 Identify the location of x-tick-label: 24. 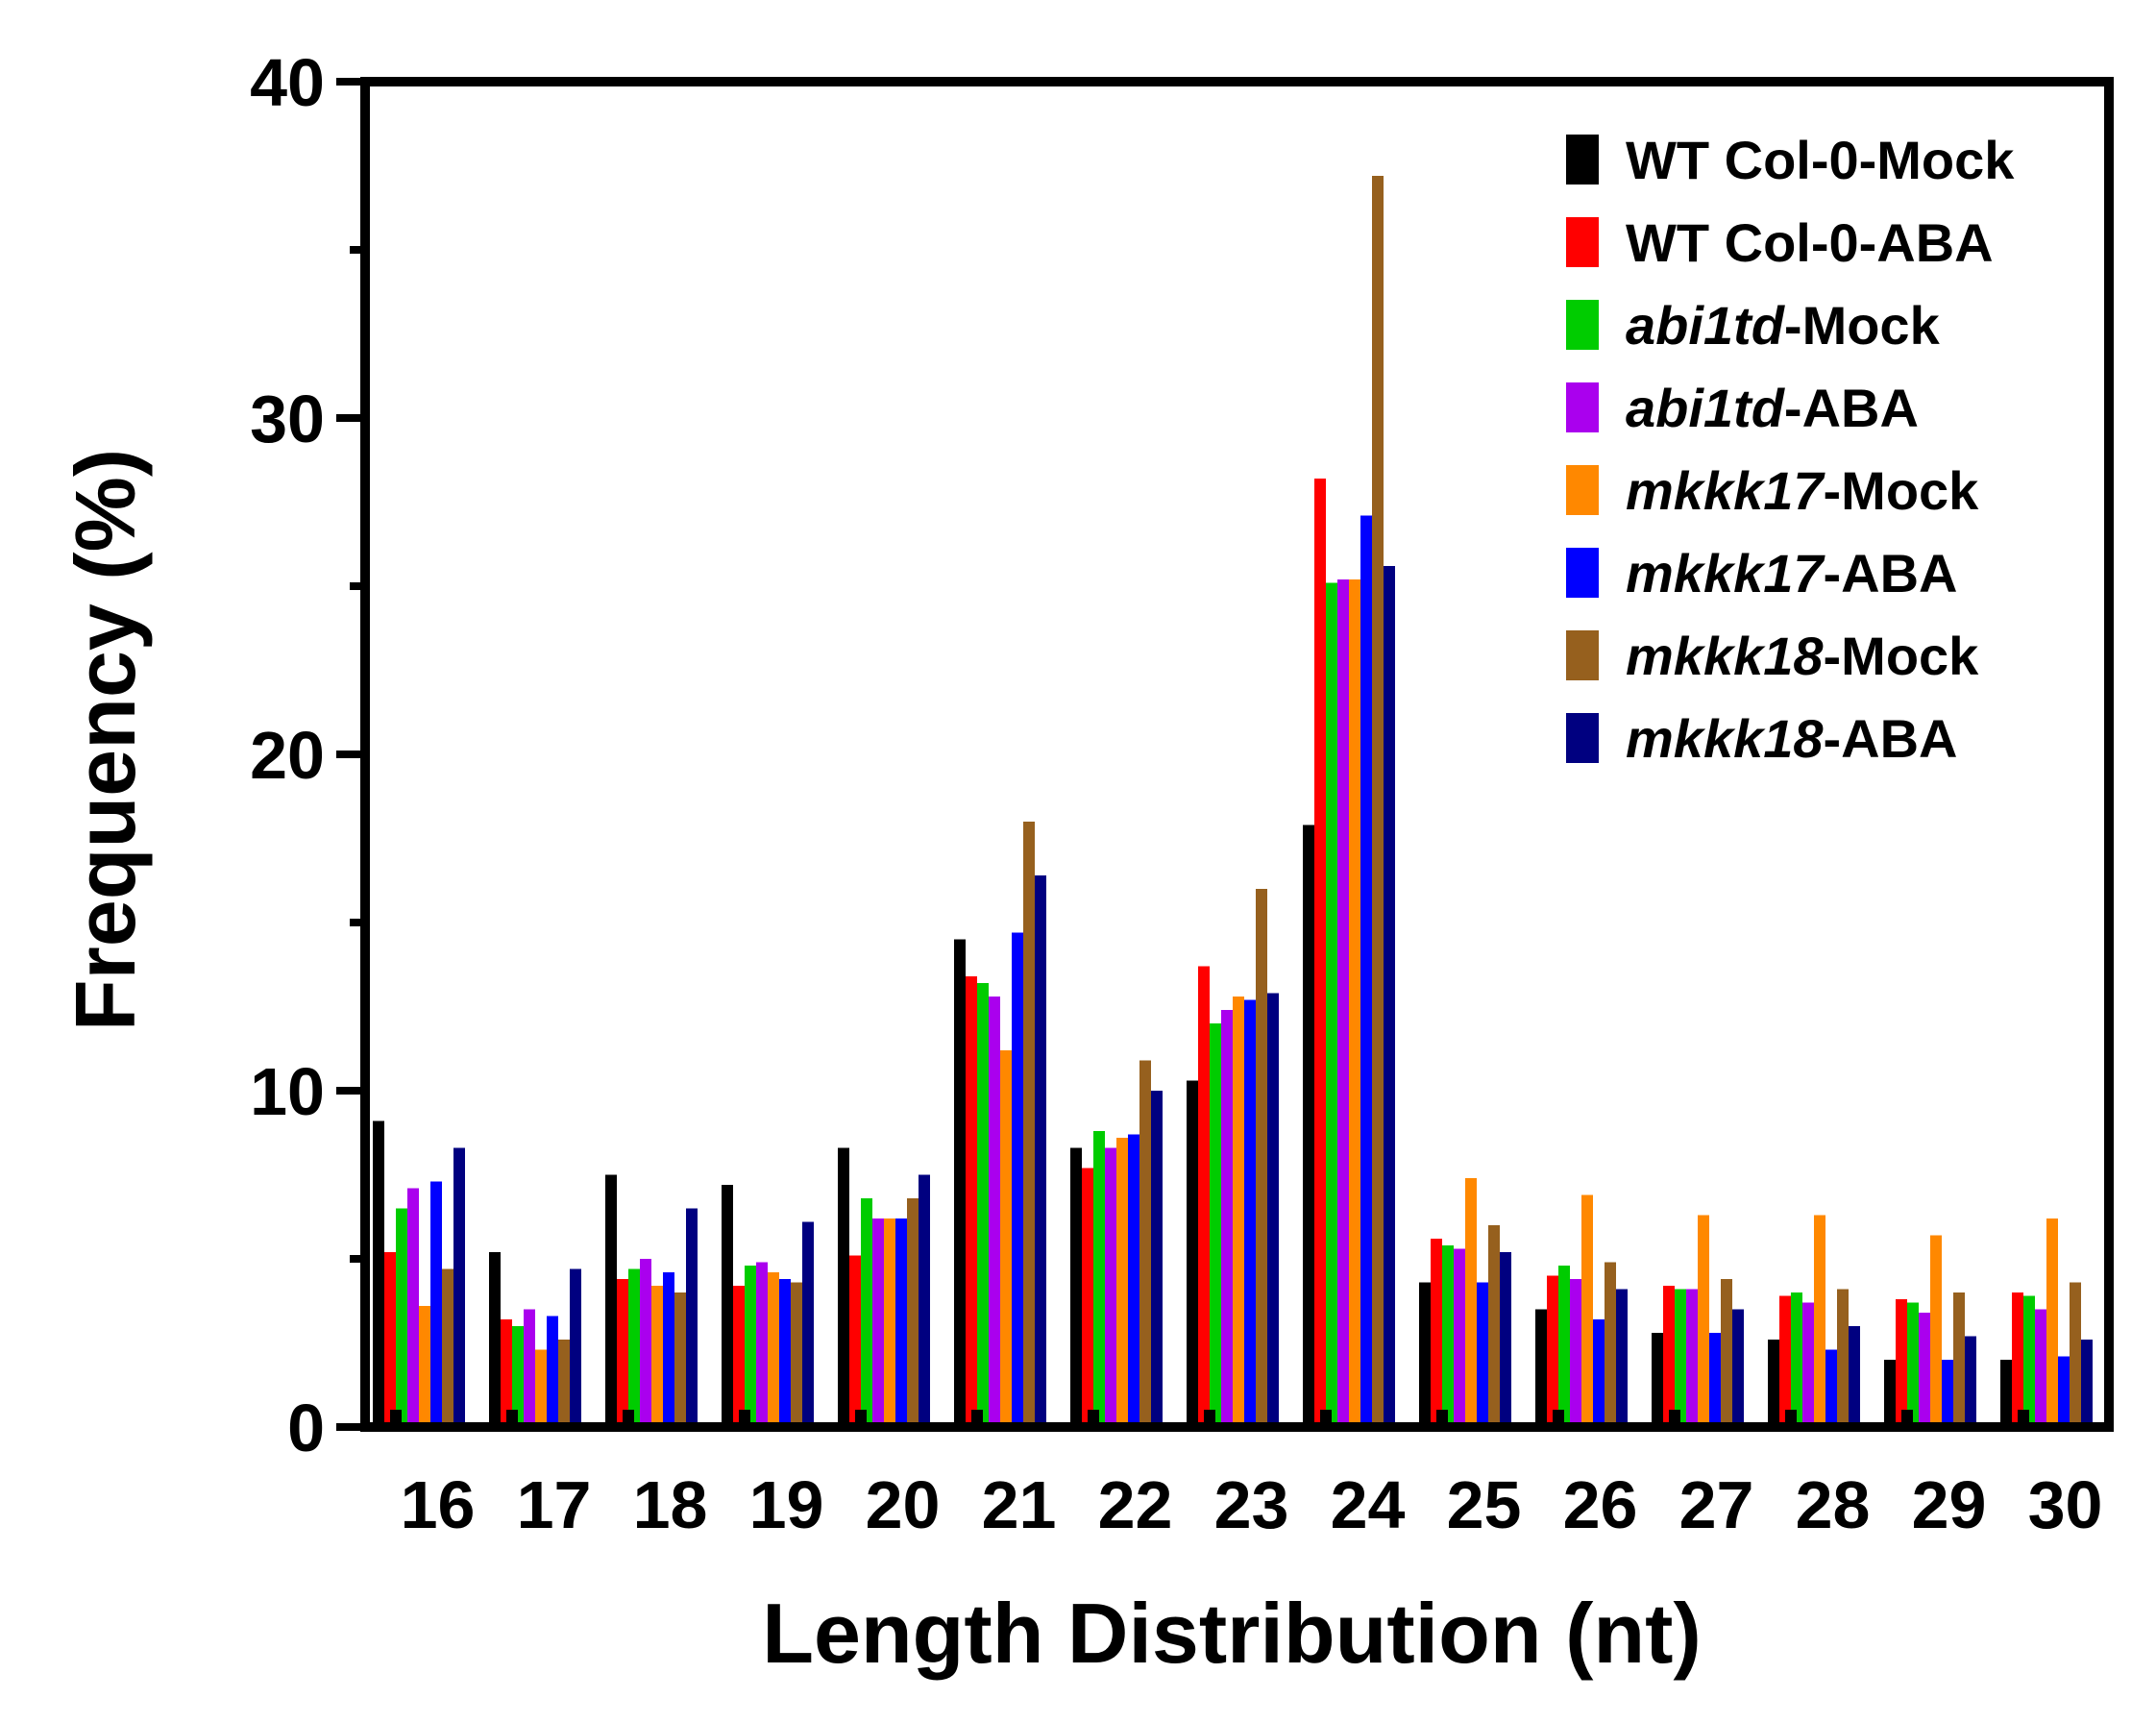
(1368, 1504).